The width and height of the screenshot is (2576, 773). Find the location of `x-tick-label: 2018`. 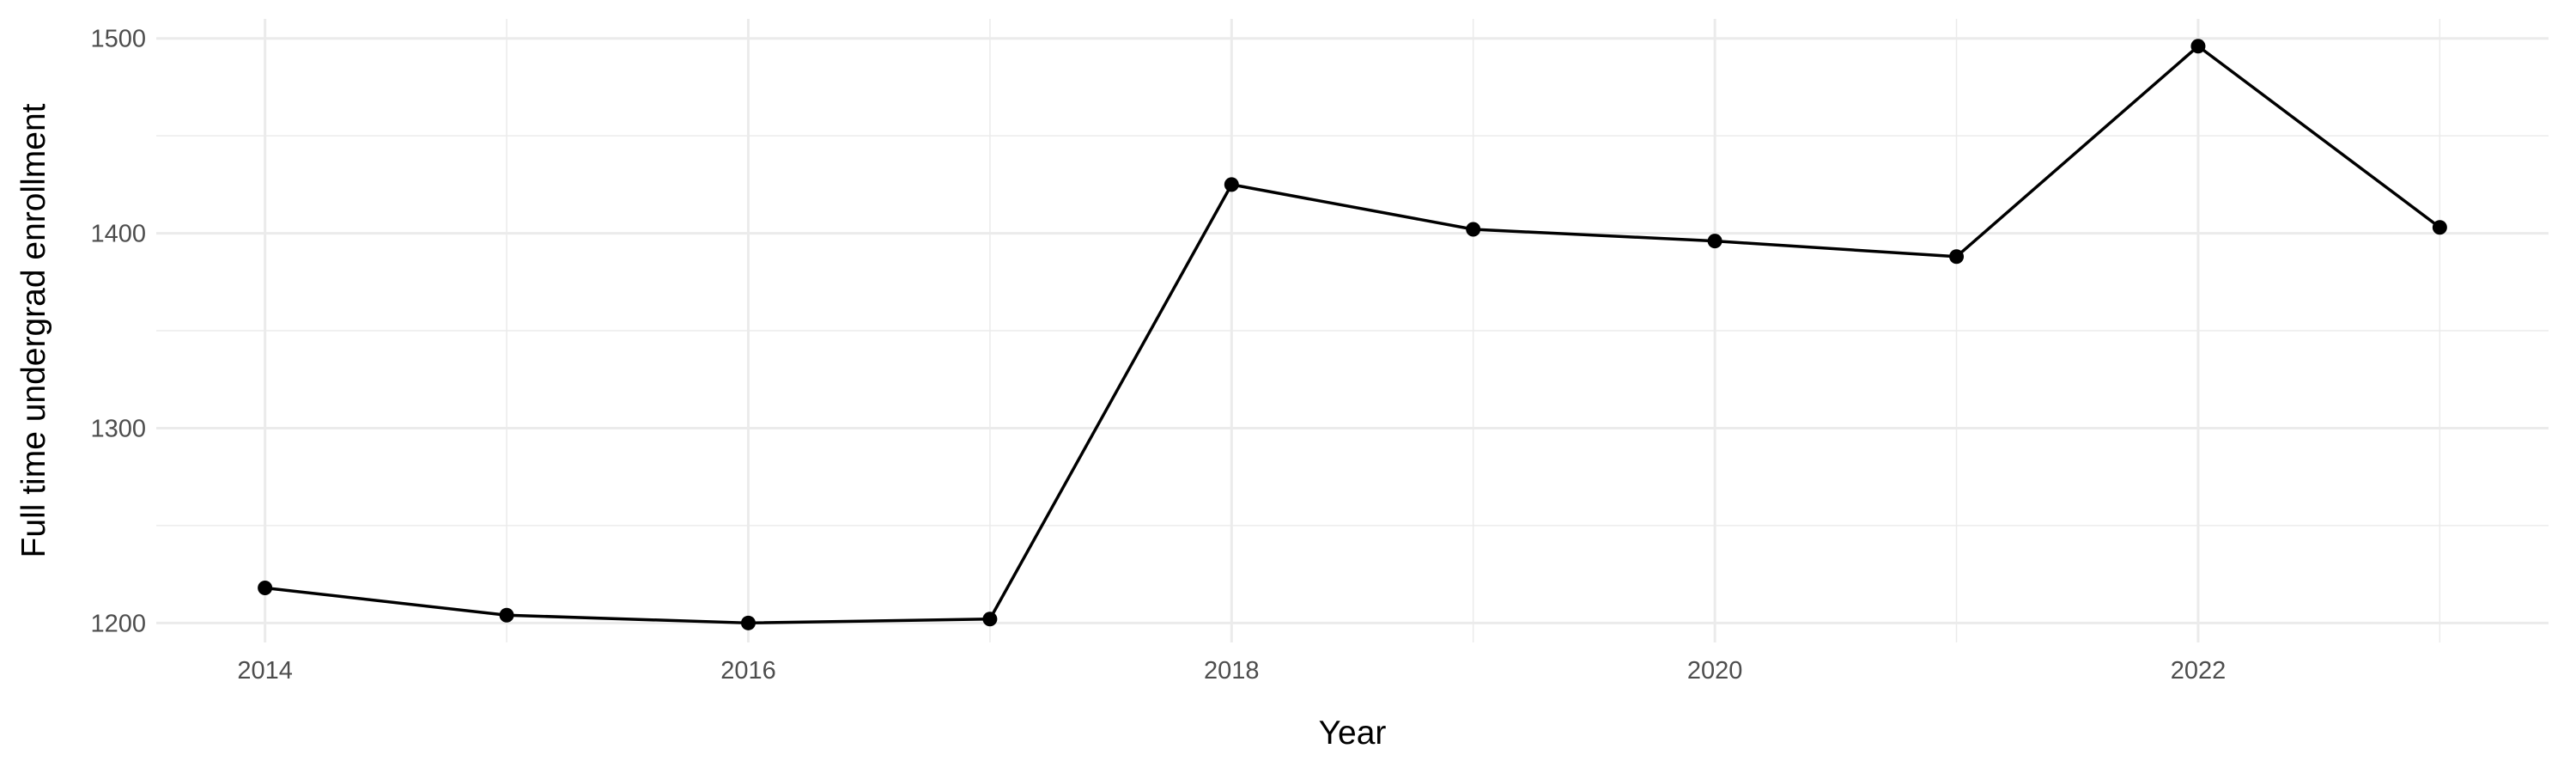

x-tick-label: 2018 is located at coordinates (1232, 671).